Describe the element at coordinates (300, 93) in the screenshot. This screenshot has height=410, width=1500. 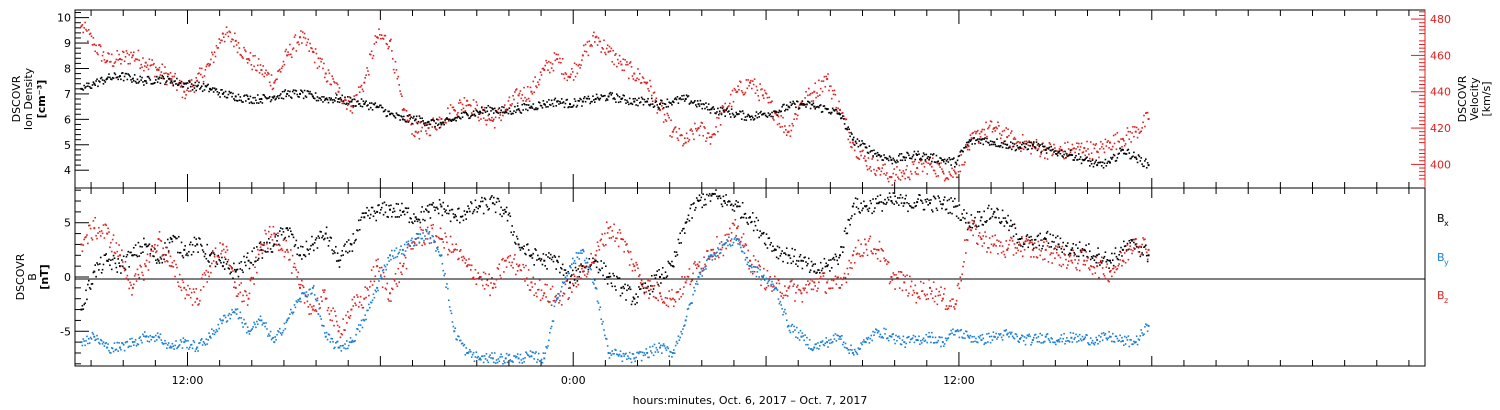
I see `density-point` at that location.